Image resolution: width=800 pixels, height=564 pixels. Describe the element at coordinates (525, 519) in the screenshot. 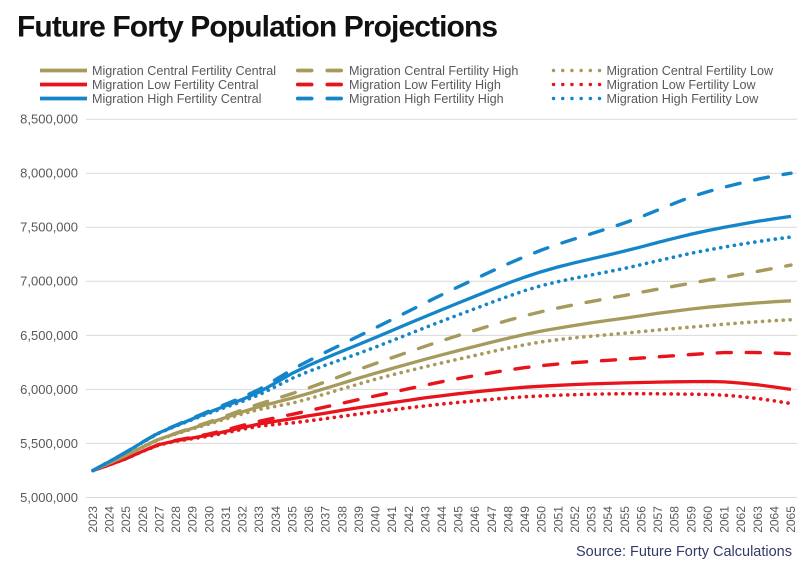

I see `svg-text: 2049` at that location.